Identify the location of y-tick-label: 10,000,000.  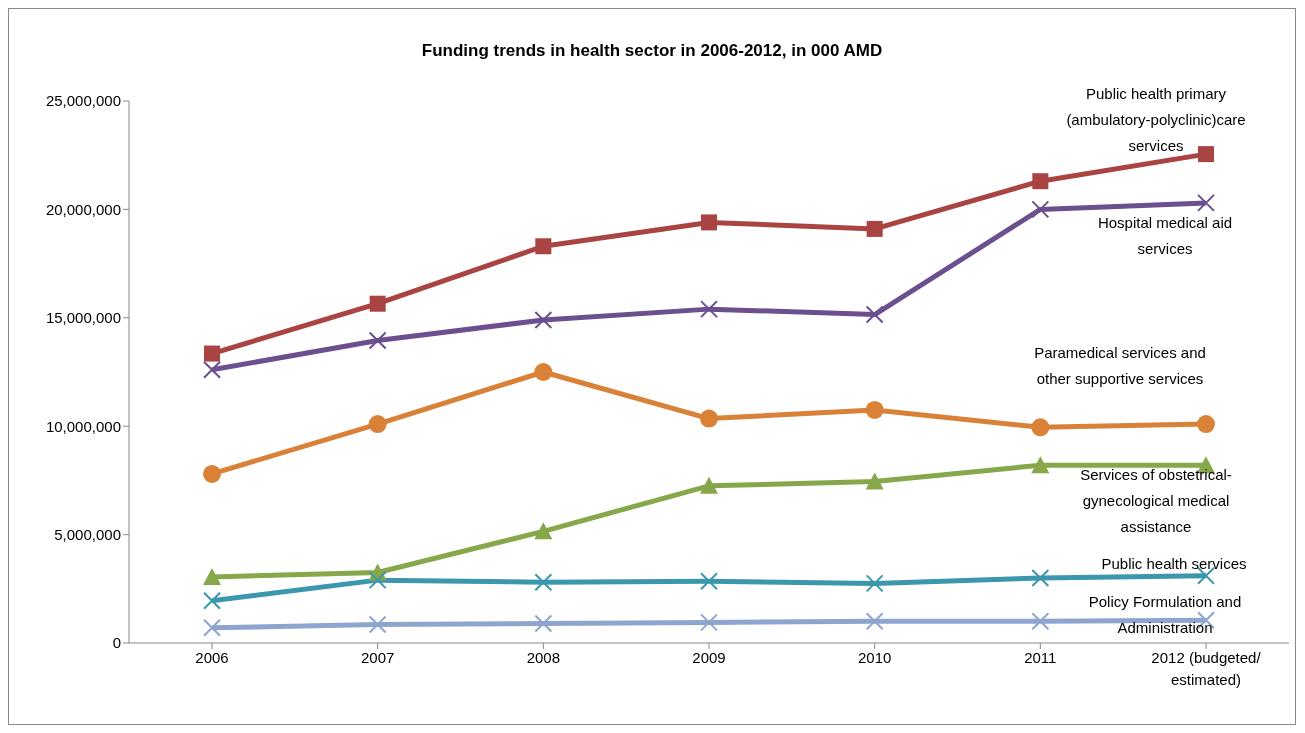
(83, 426).